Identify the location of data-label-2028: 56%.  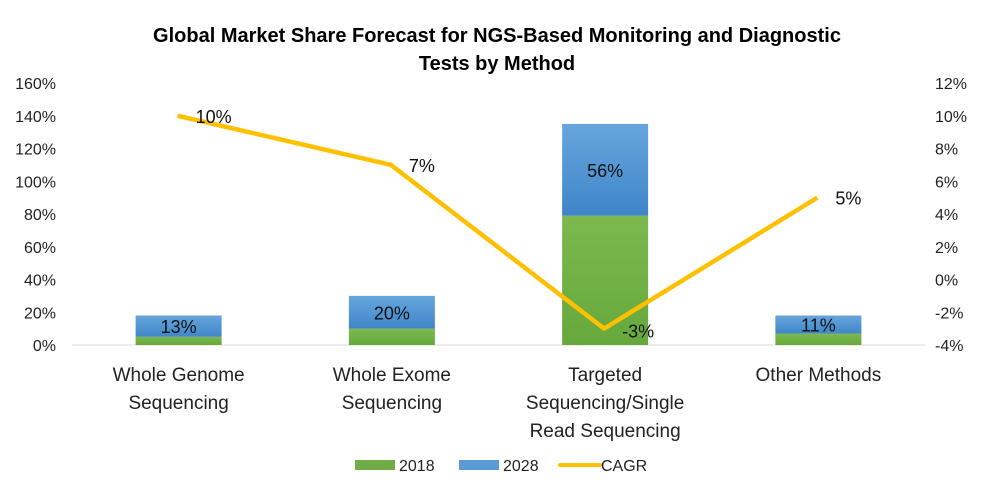
(605, 171).